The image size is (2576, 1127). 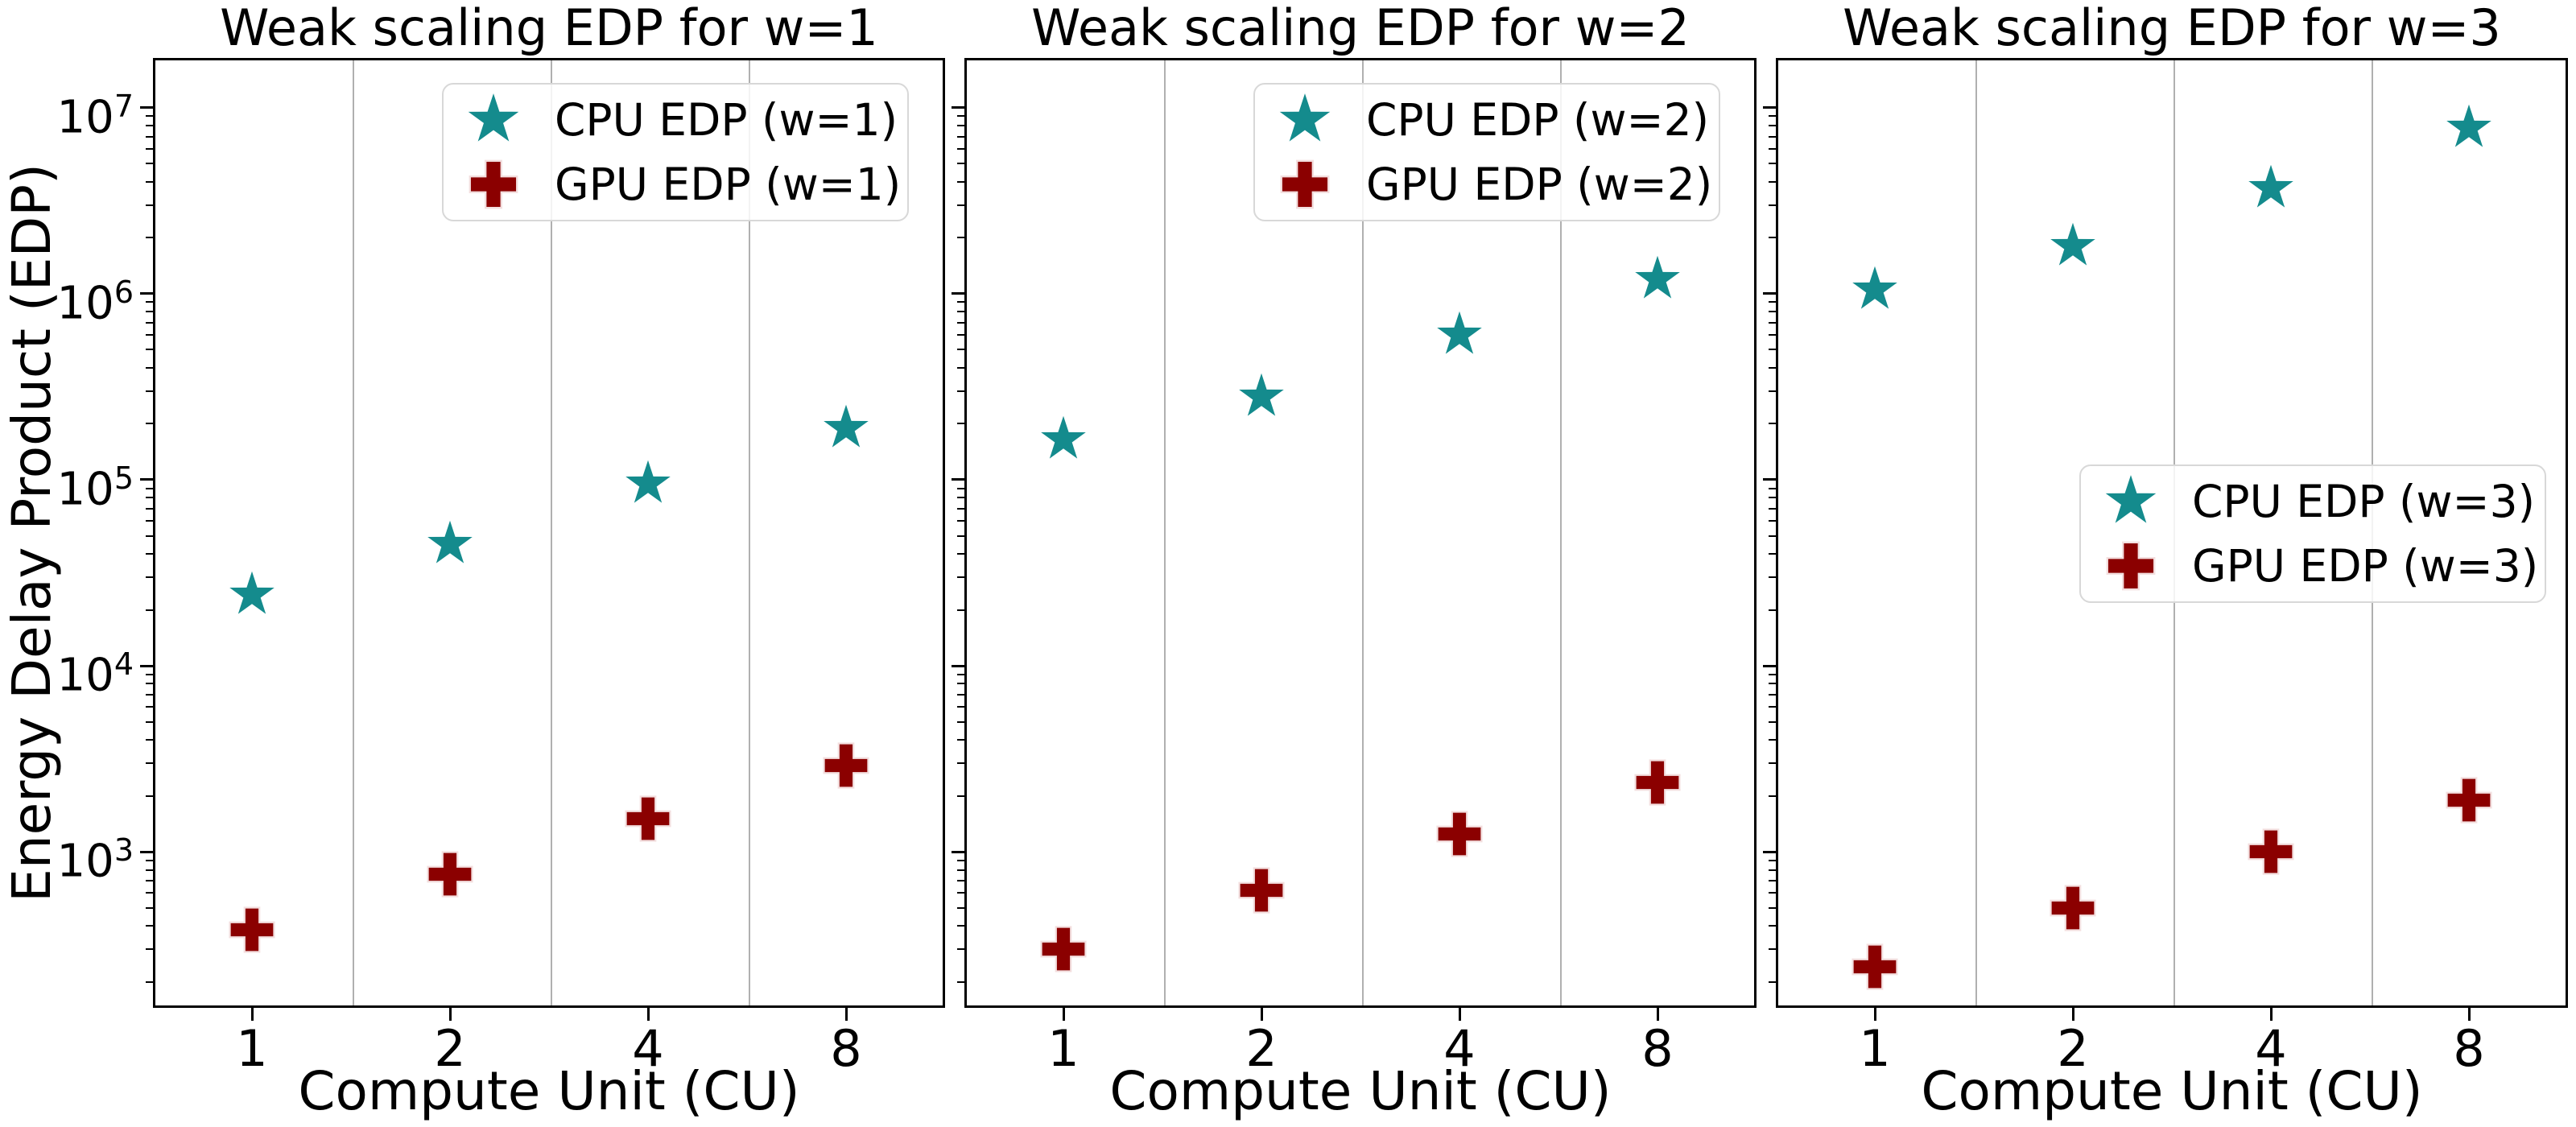 I want to click on cpu-legend-star-icon, so click(x=493, y=120).